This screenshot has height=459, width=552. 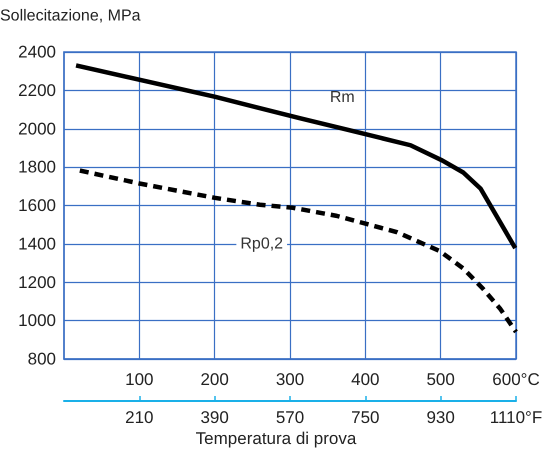 What do you see at coordinates (37, 244) in the screenshot?
I see `y-tick-label: 1400` at bounding box center [37, 244].